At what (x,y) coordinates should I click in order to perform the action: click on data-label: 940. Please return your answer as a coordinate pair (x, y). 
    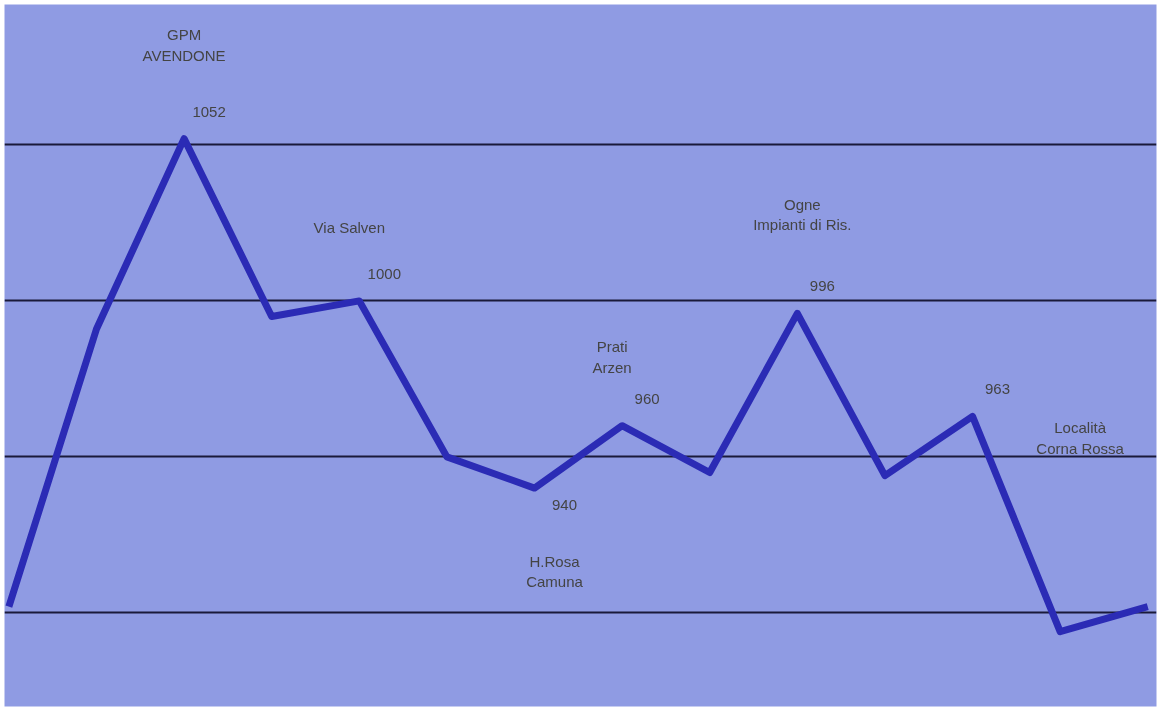
    Looking at the image, I should click on (564, 505).